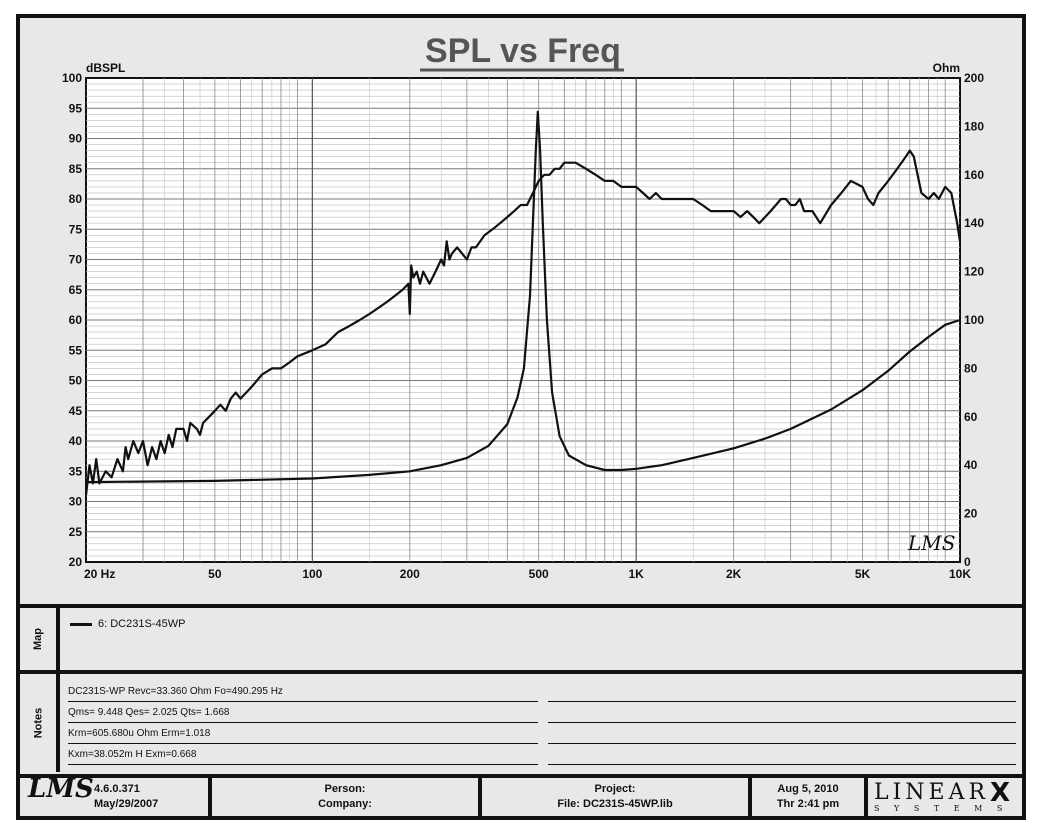 This screenshot has height=832, width=1040. I want to click on y-left-tick-label: 90, so click(76, 139).